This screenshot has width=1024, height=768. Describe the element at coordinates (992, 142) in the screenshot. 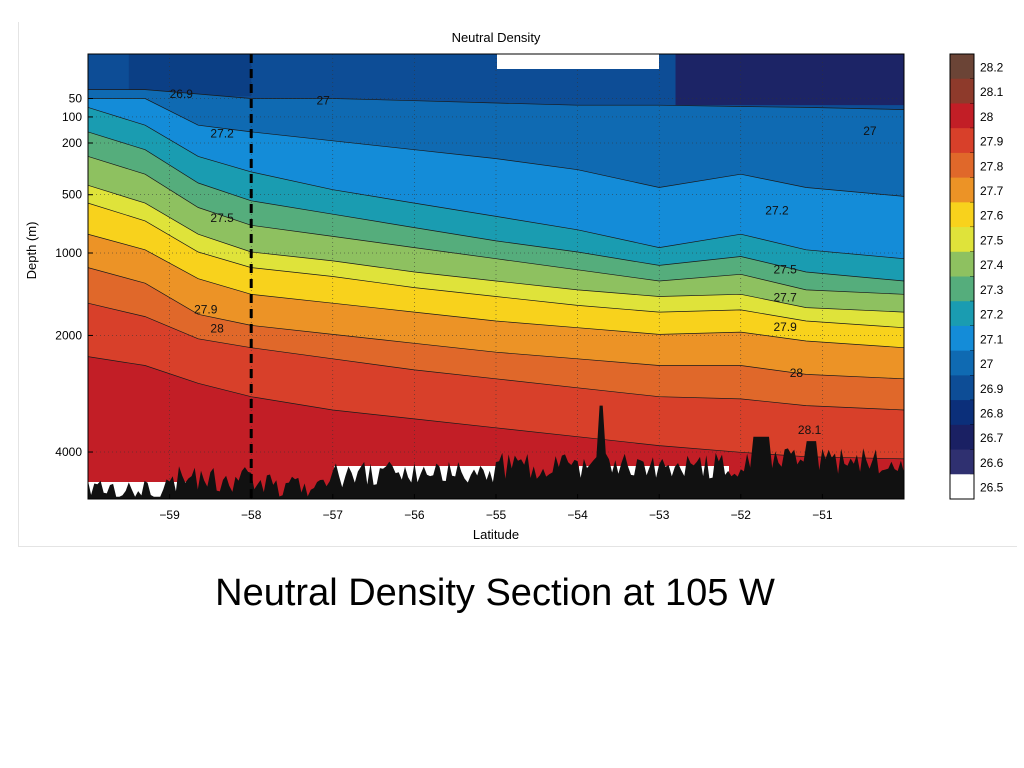

I see `colorbar-label: 27.9` at that location.